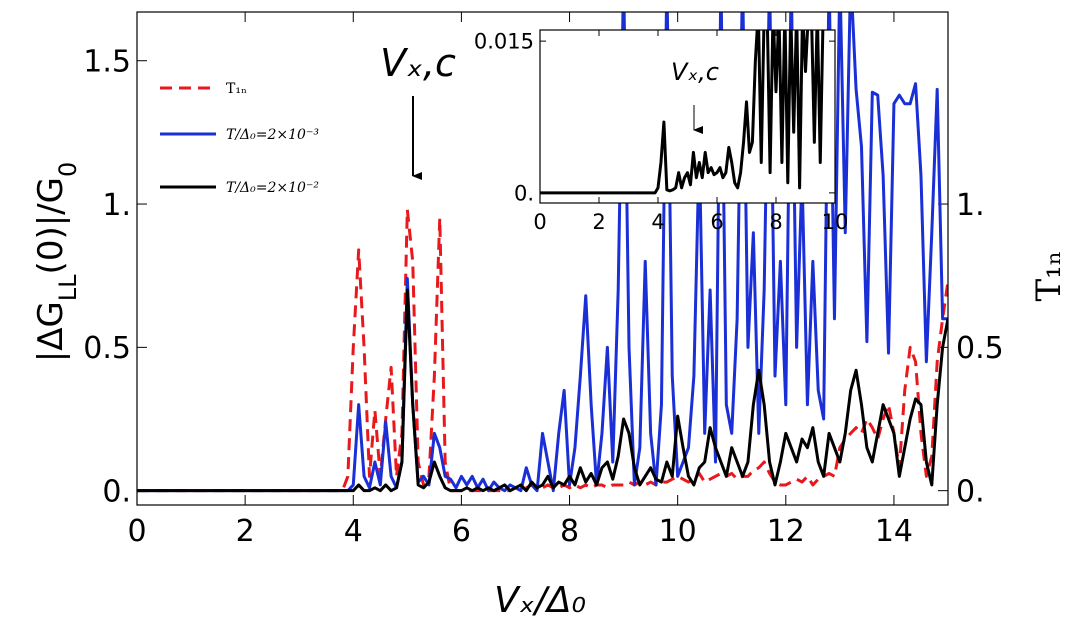 This screenshot has width=1078, height=629. What do you see at coordinates (970, 491) in the screenshot?
I see `y2-tick-label: 0.` at bounding box center [970, 491].